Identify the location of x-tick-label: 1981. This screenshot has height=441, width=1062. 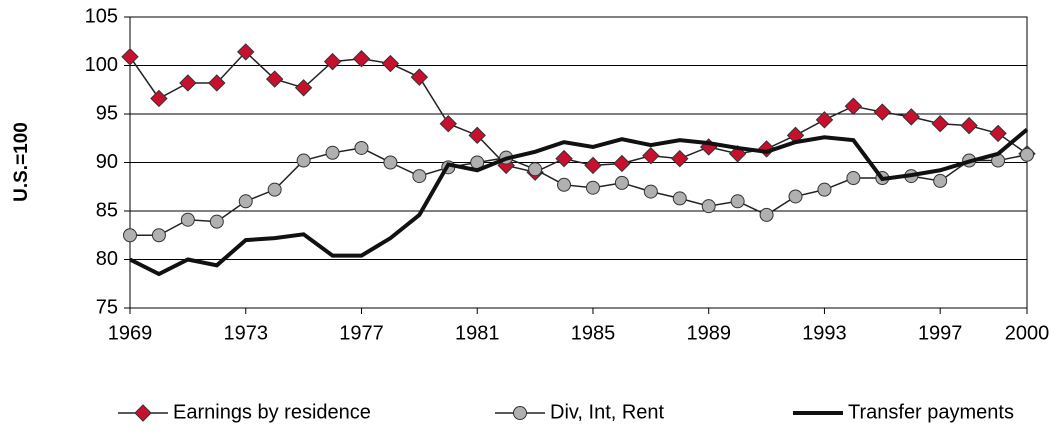
(477, 333).